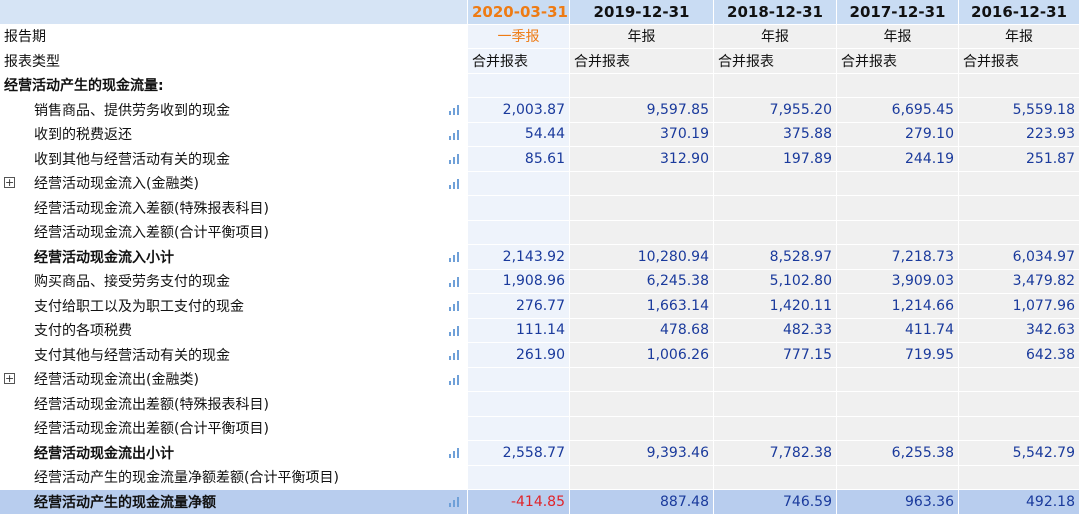 This screenshot has height=522, width=1080. What do you see at coordinates (775, 355) in the screenshot?
I see `value-cell: 777.15` at bounding box center [775, 355].